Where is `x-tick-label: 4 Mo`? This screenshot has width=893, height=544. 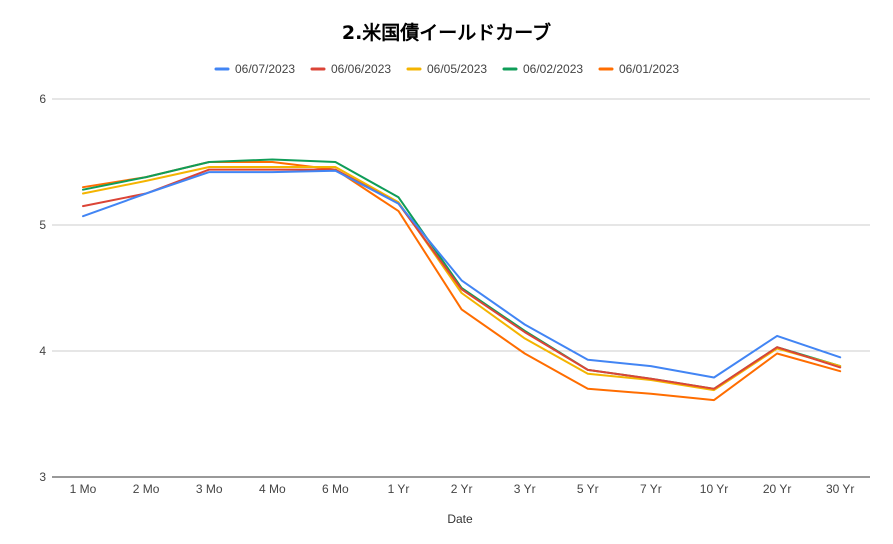 x-tick-label: 4 Mo is located at coordinates (272, 489).